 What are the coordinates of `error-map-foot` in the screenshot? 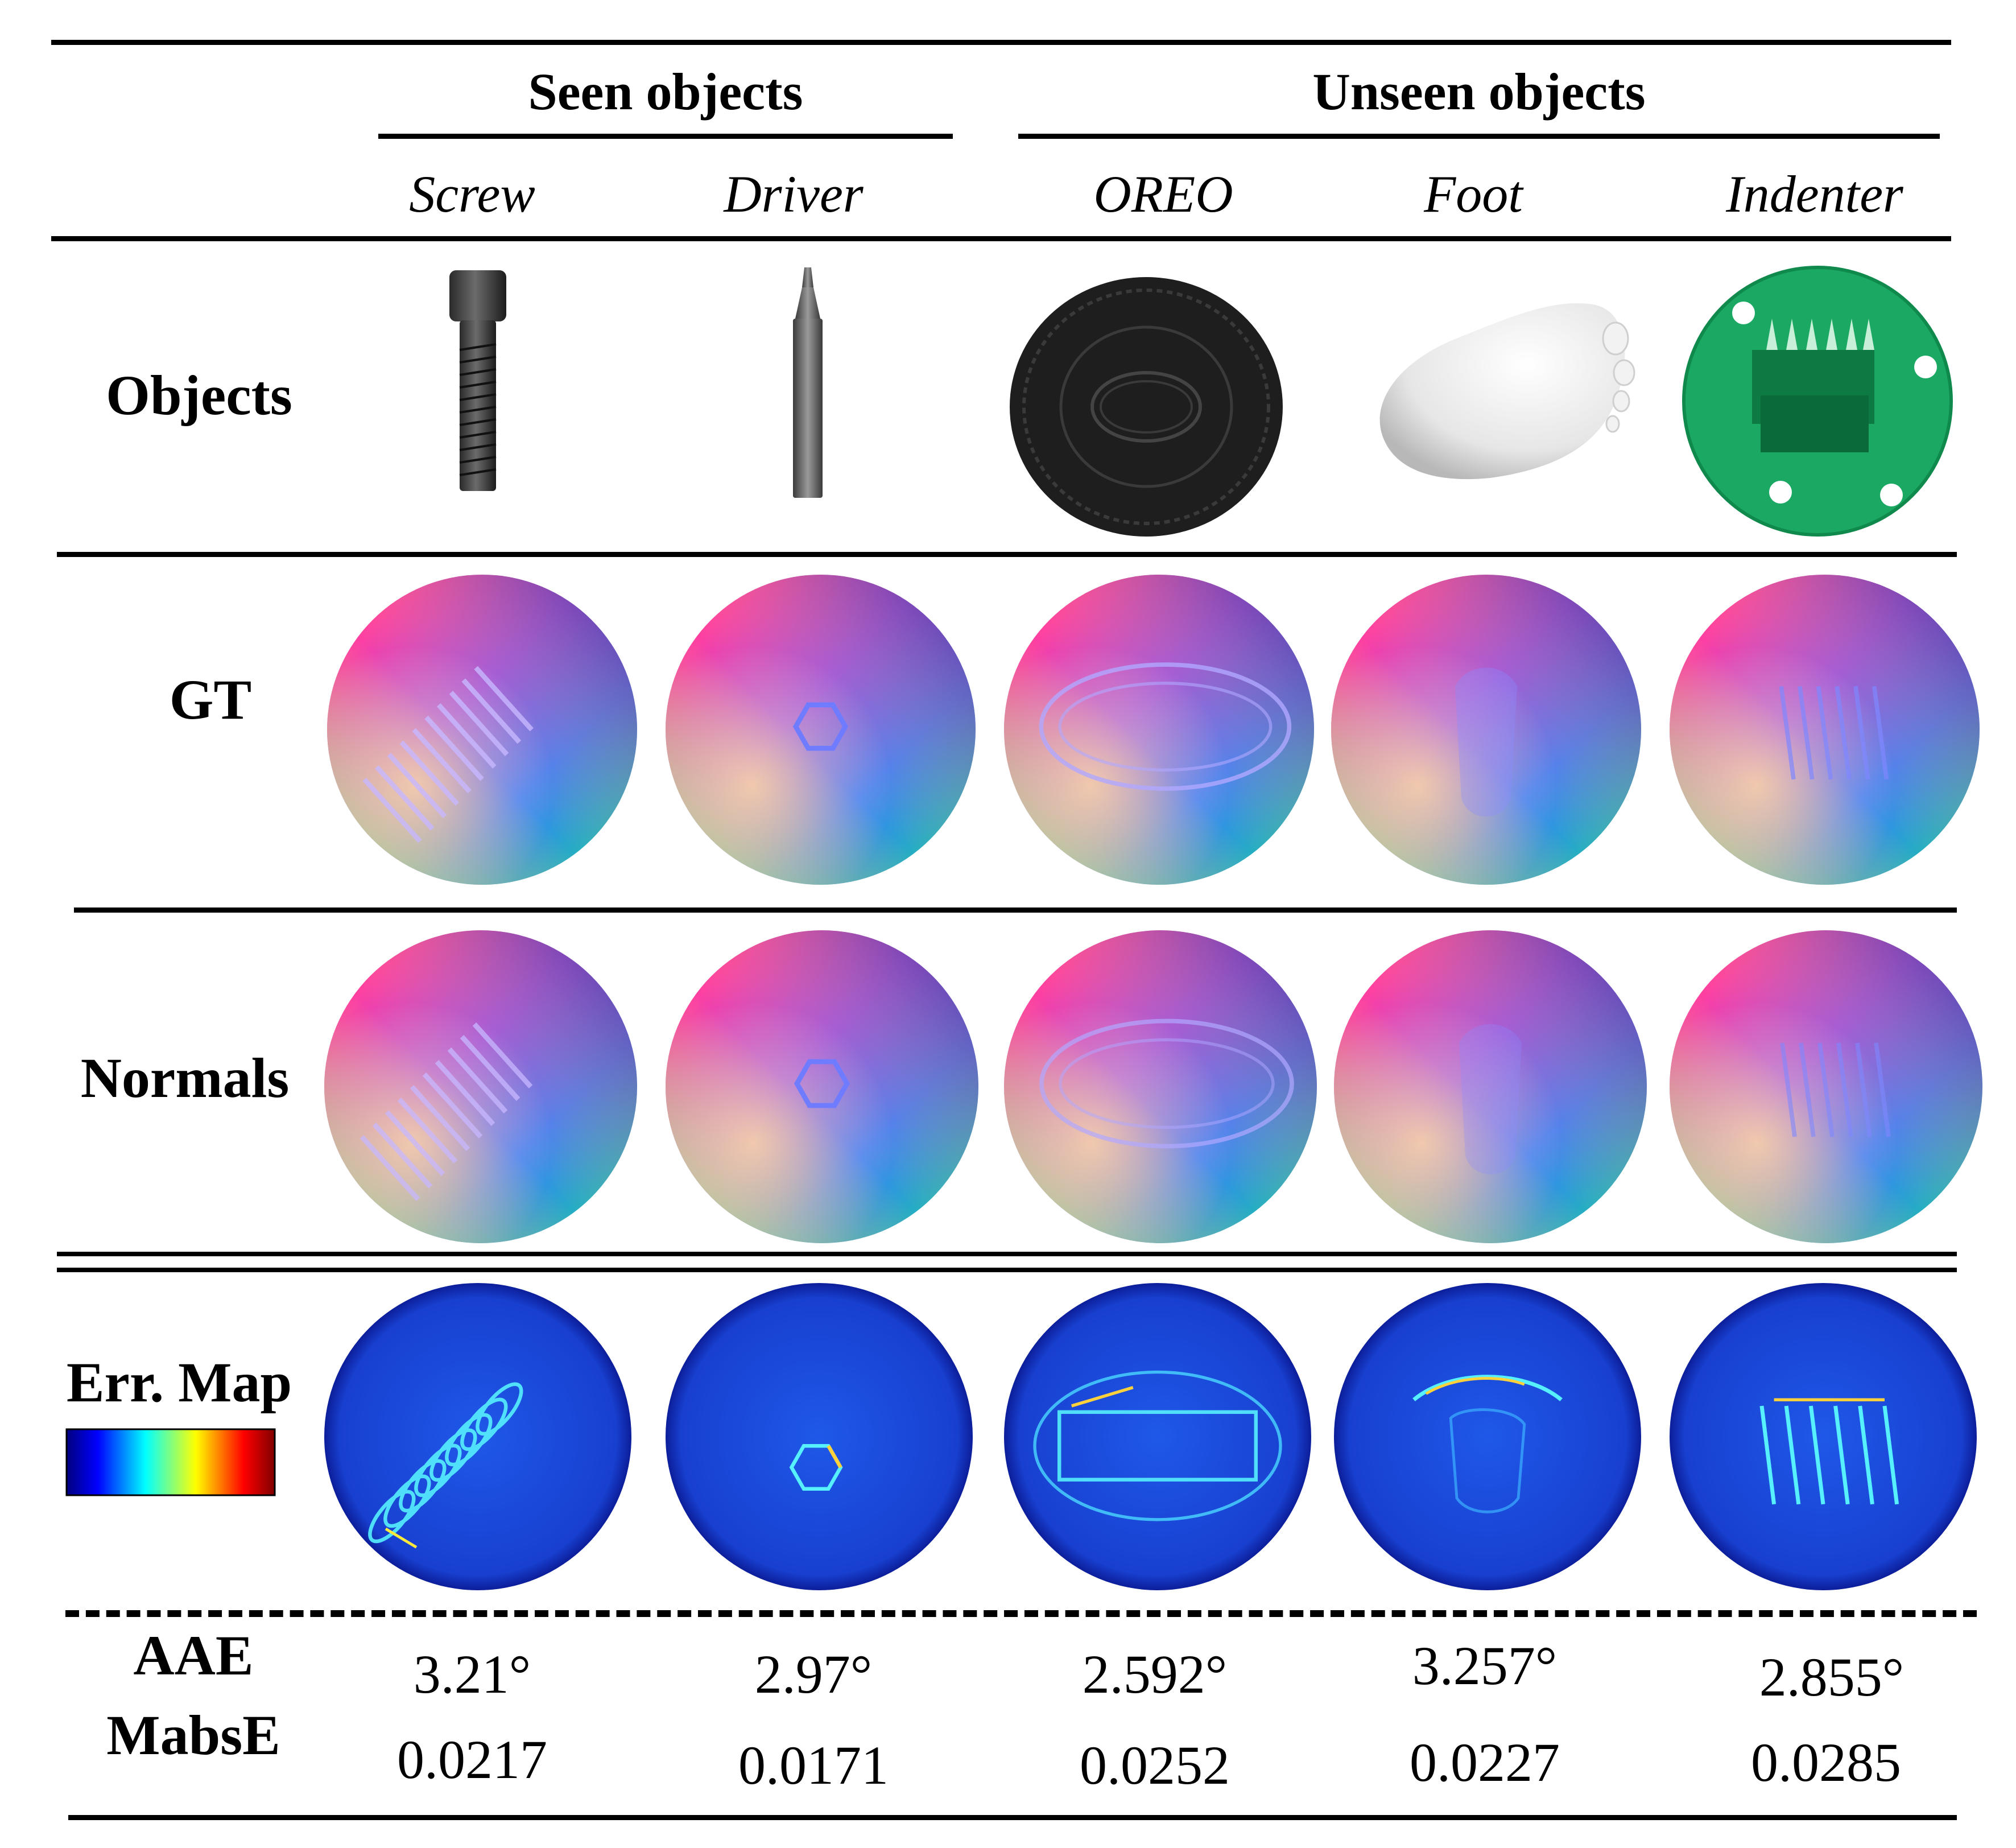 It's located at (1487, 1436).